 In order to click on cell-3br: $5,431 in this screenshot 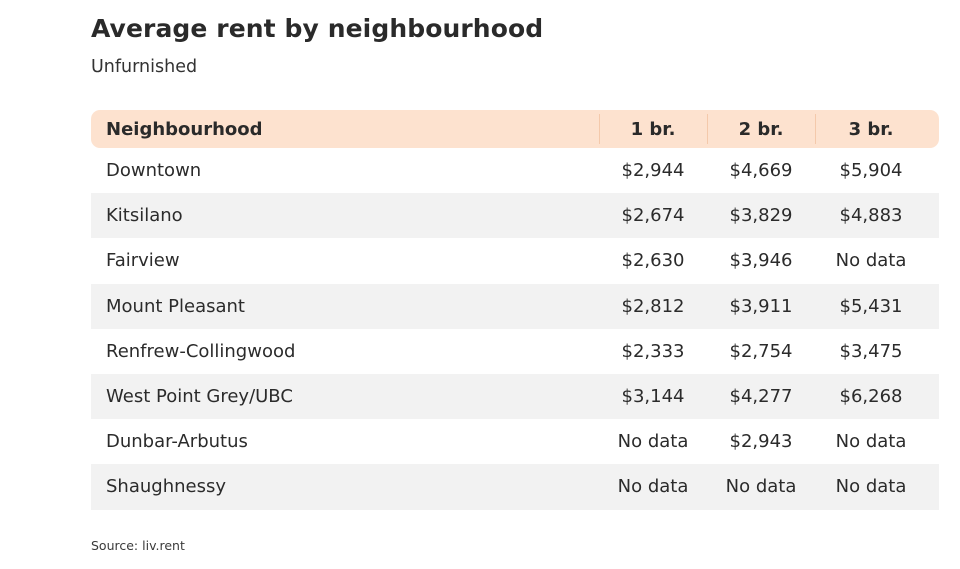, I will do `click(877, 306)`.